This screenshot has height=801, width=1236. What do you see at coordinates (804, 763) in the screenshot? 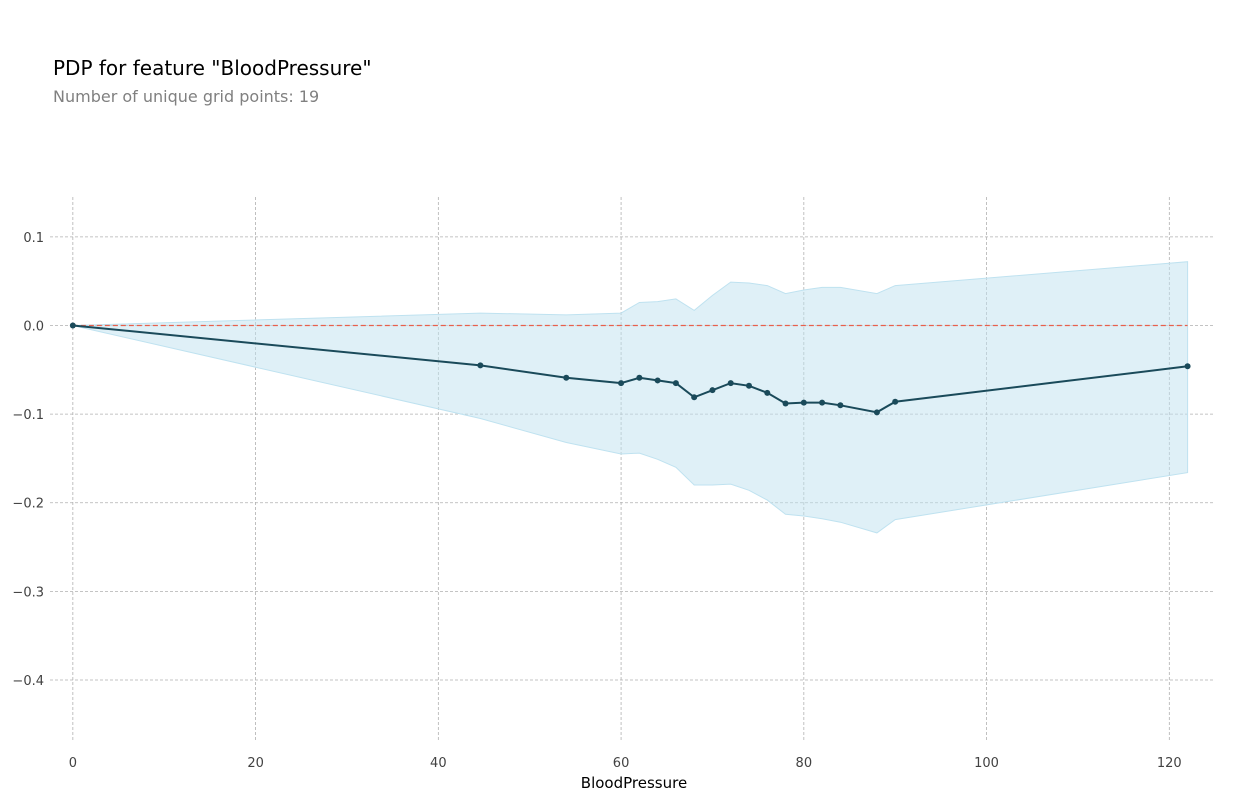
I see `x-tick-label: 80` at bounding box center [804, 763].